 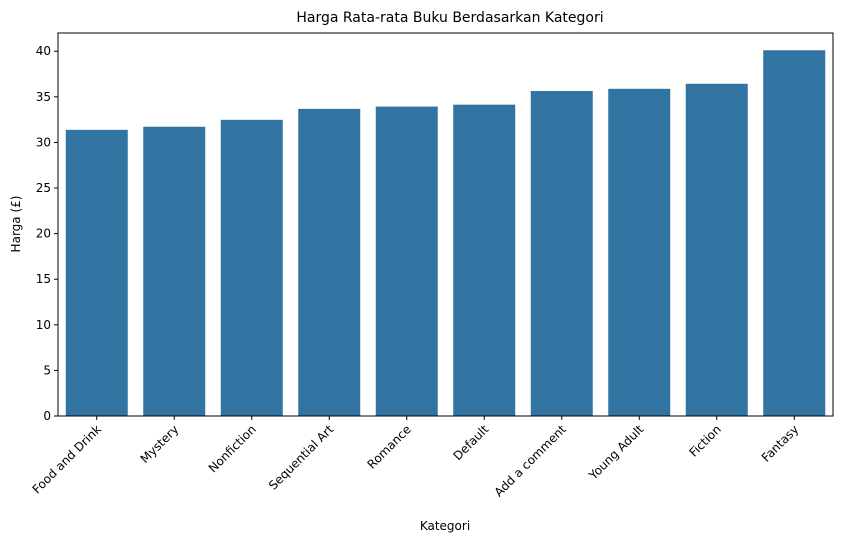 I want to click on x-tick-label: Young Adult, so click(x=616, y=452).